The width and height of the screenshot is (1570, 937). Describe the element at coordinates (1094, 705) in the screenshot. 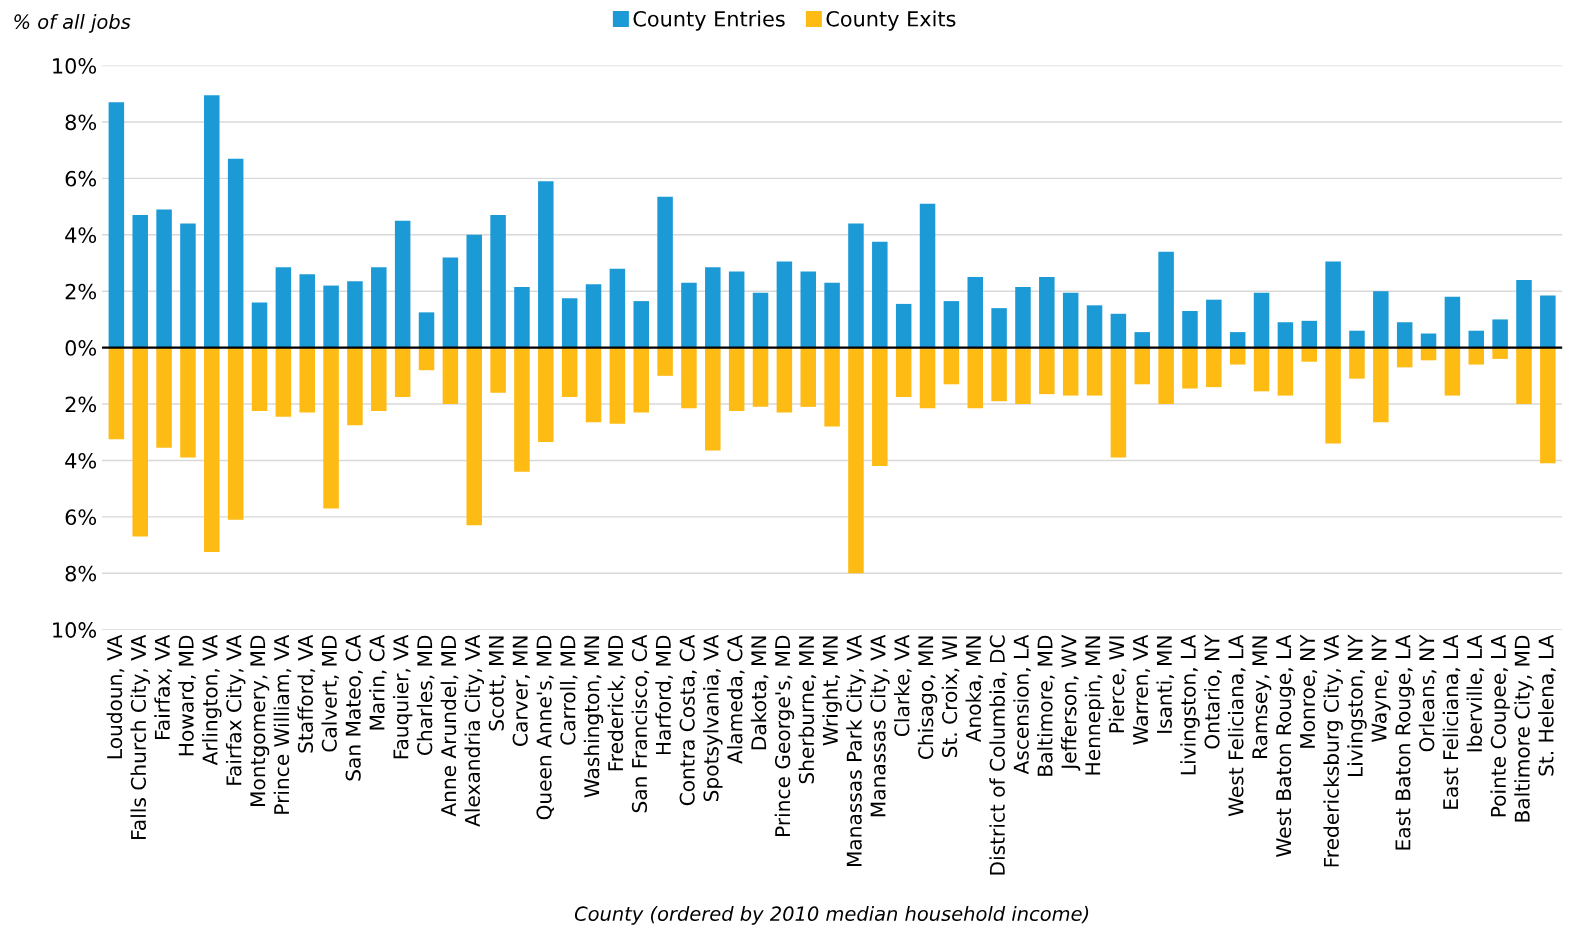

I see `x-tick-label: Hennepin, MN` at that location.